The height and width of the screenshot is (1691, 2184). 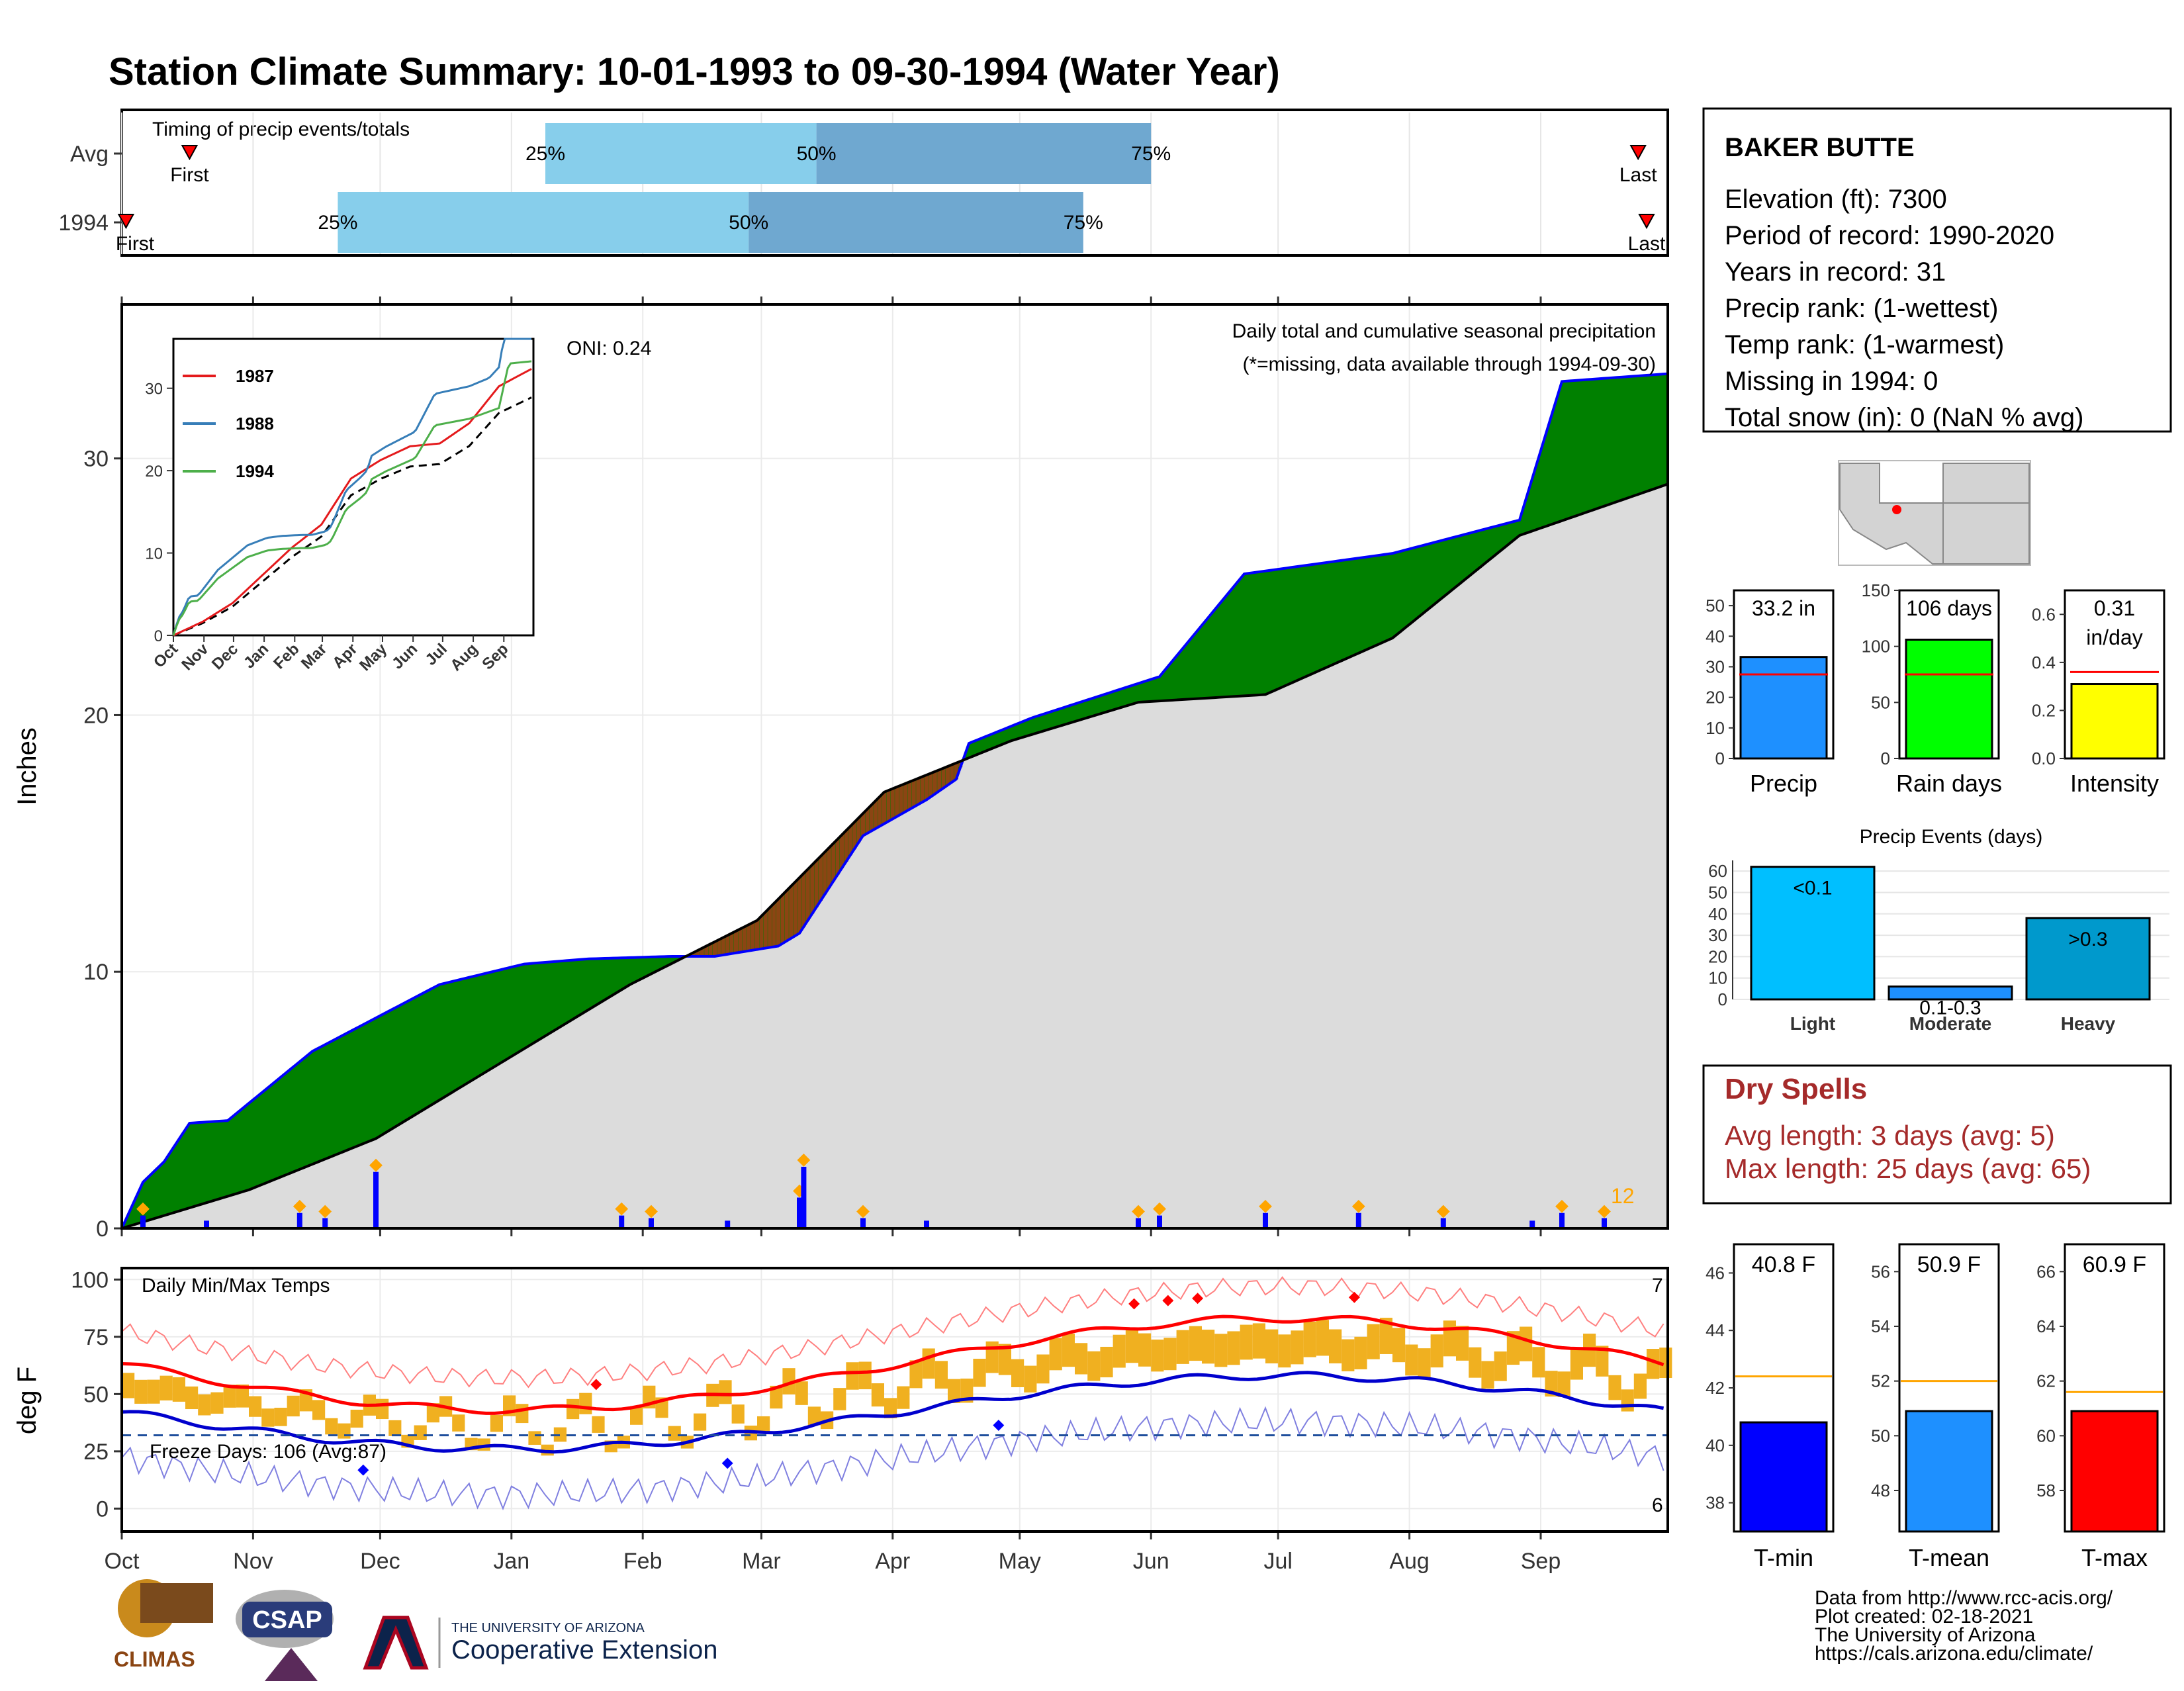 What do you see at coordinates (255, 376) in the screenshot?
I see `inset-legend-label: 1987` at bounding box center [255, 376].